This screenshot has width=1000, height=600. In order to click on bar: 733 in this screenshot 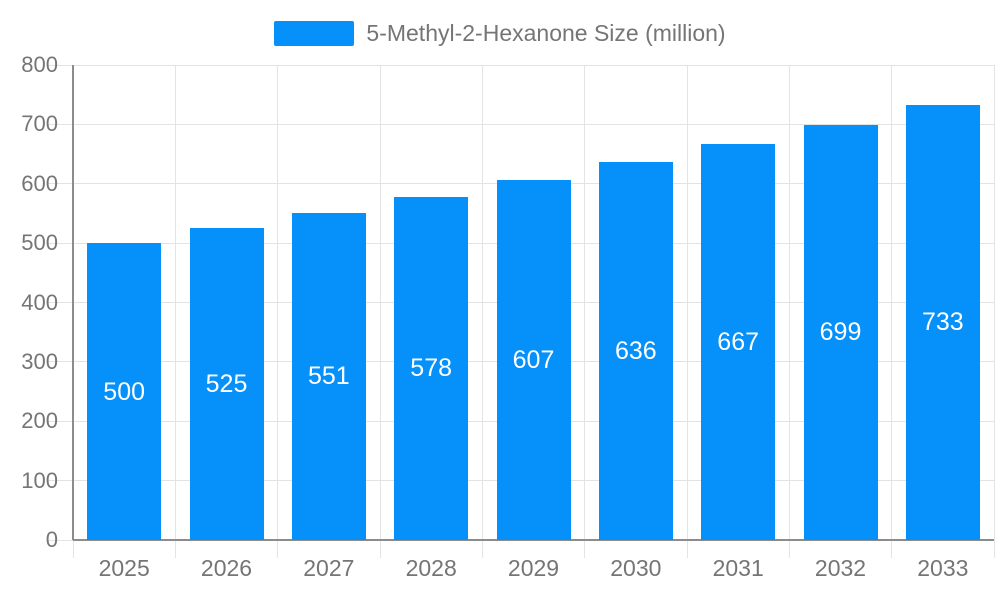, I will do `click(942, 322)`.